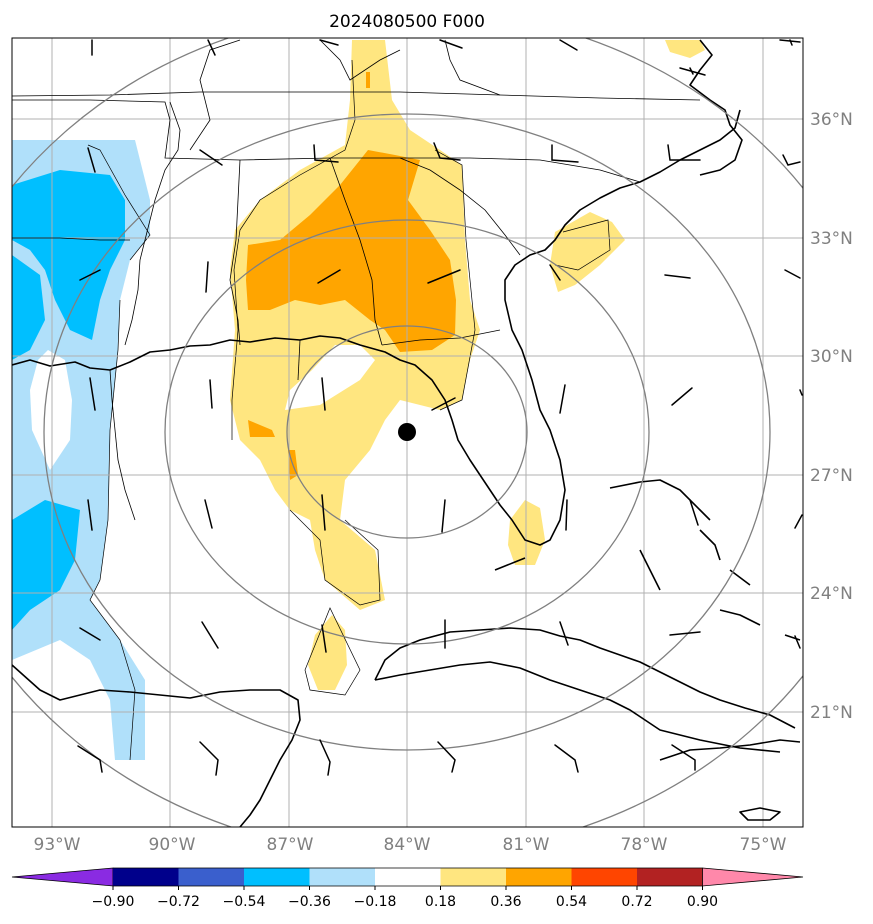 The image size is (873, 924). I want to click on lon-tick-label: 78°W, so click(644, 845).